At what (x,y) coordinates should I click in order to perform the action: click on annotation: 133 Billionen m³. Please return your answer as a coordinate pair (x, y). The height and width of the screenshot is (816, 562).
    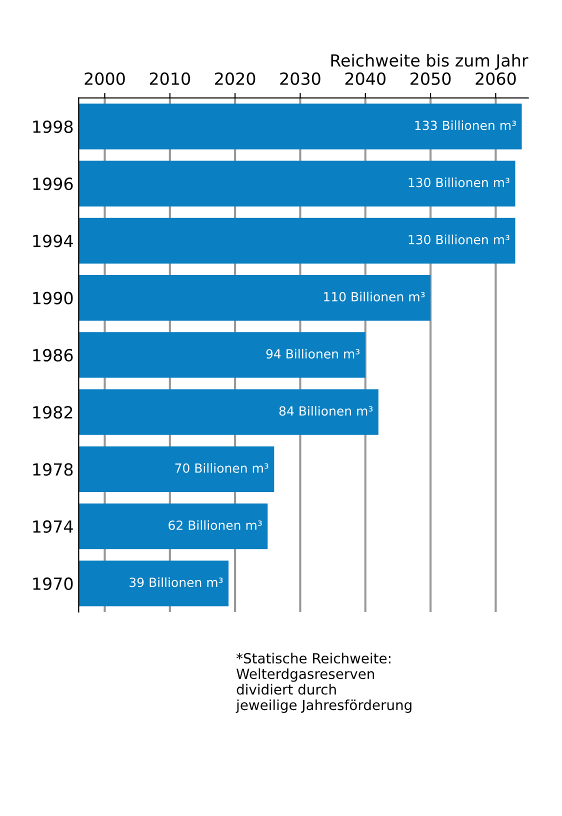
    Looking at the image, I should click on (465, 125).